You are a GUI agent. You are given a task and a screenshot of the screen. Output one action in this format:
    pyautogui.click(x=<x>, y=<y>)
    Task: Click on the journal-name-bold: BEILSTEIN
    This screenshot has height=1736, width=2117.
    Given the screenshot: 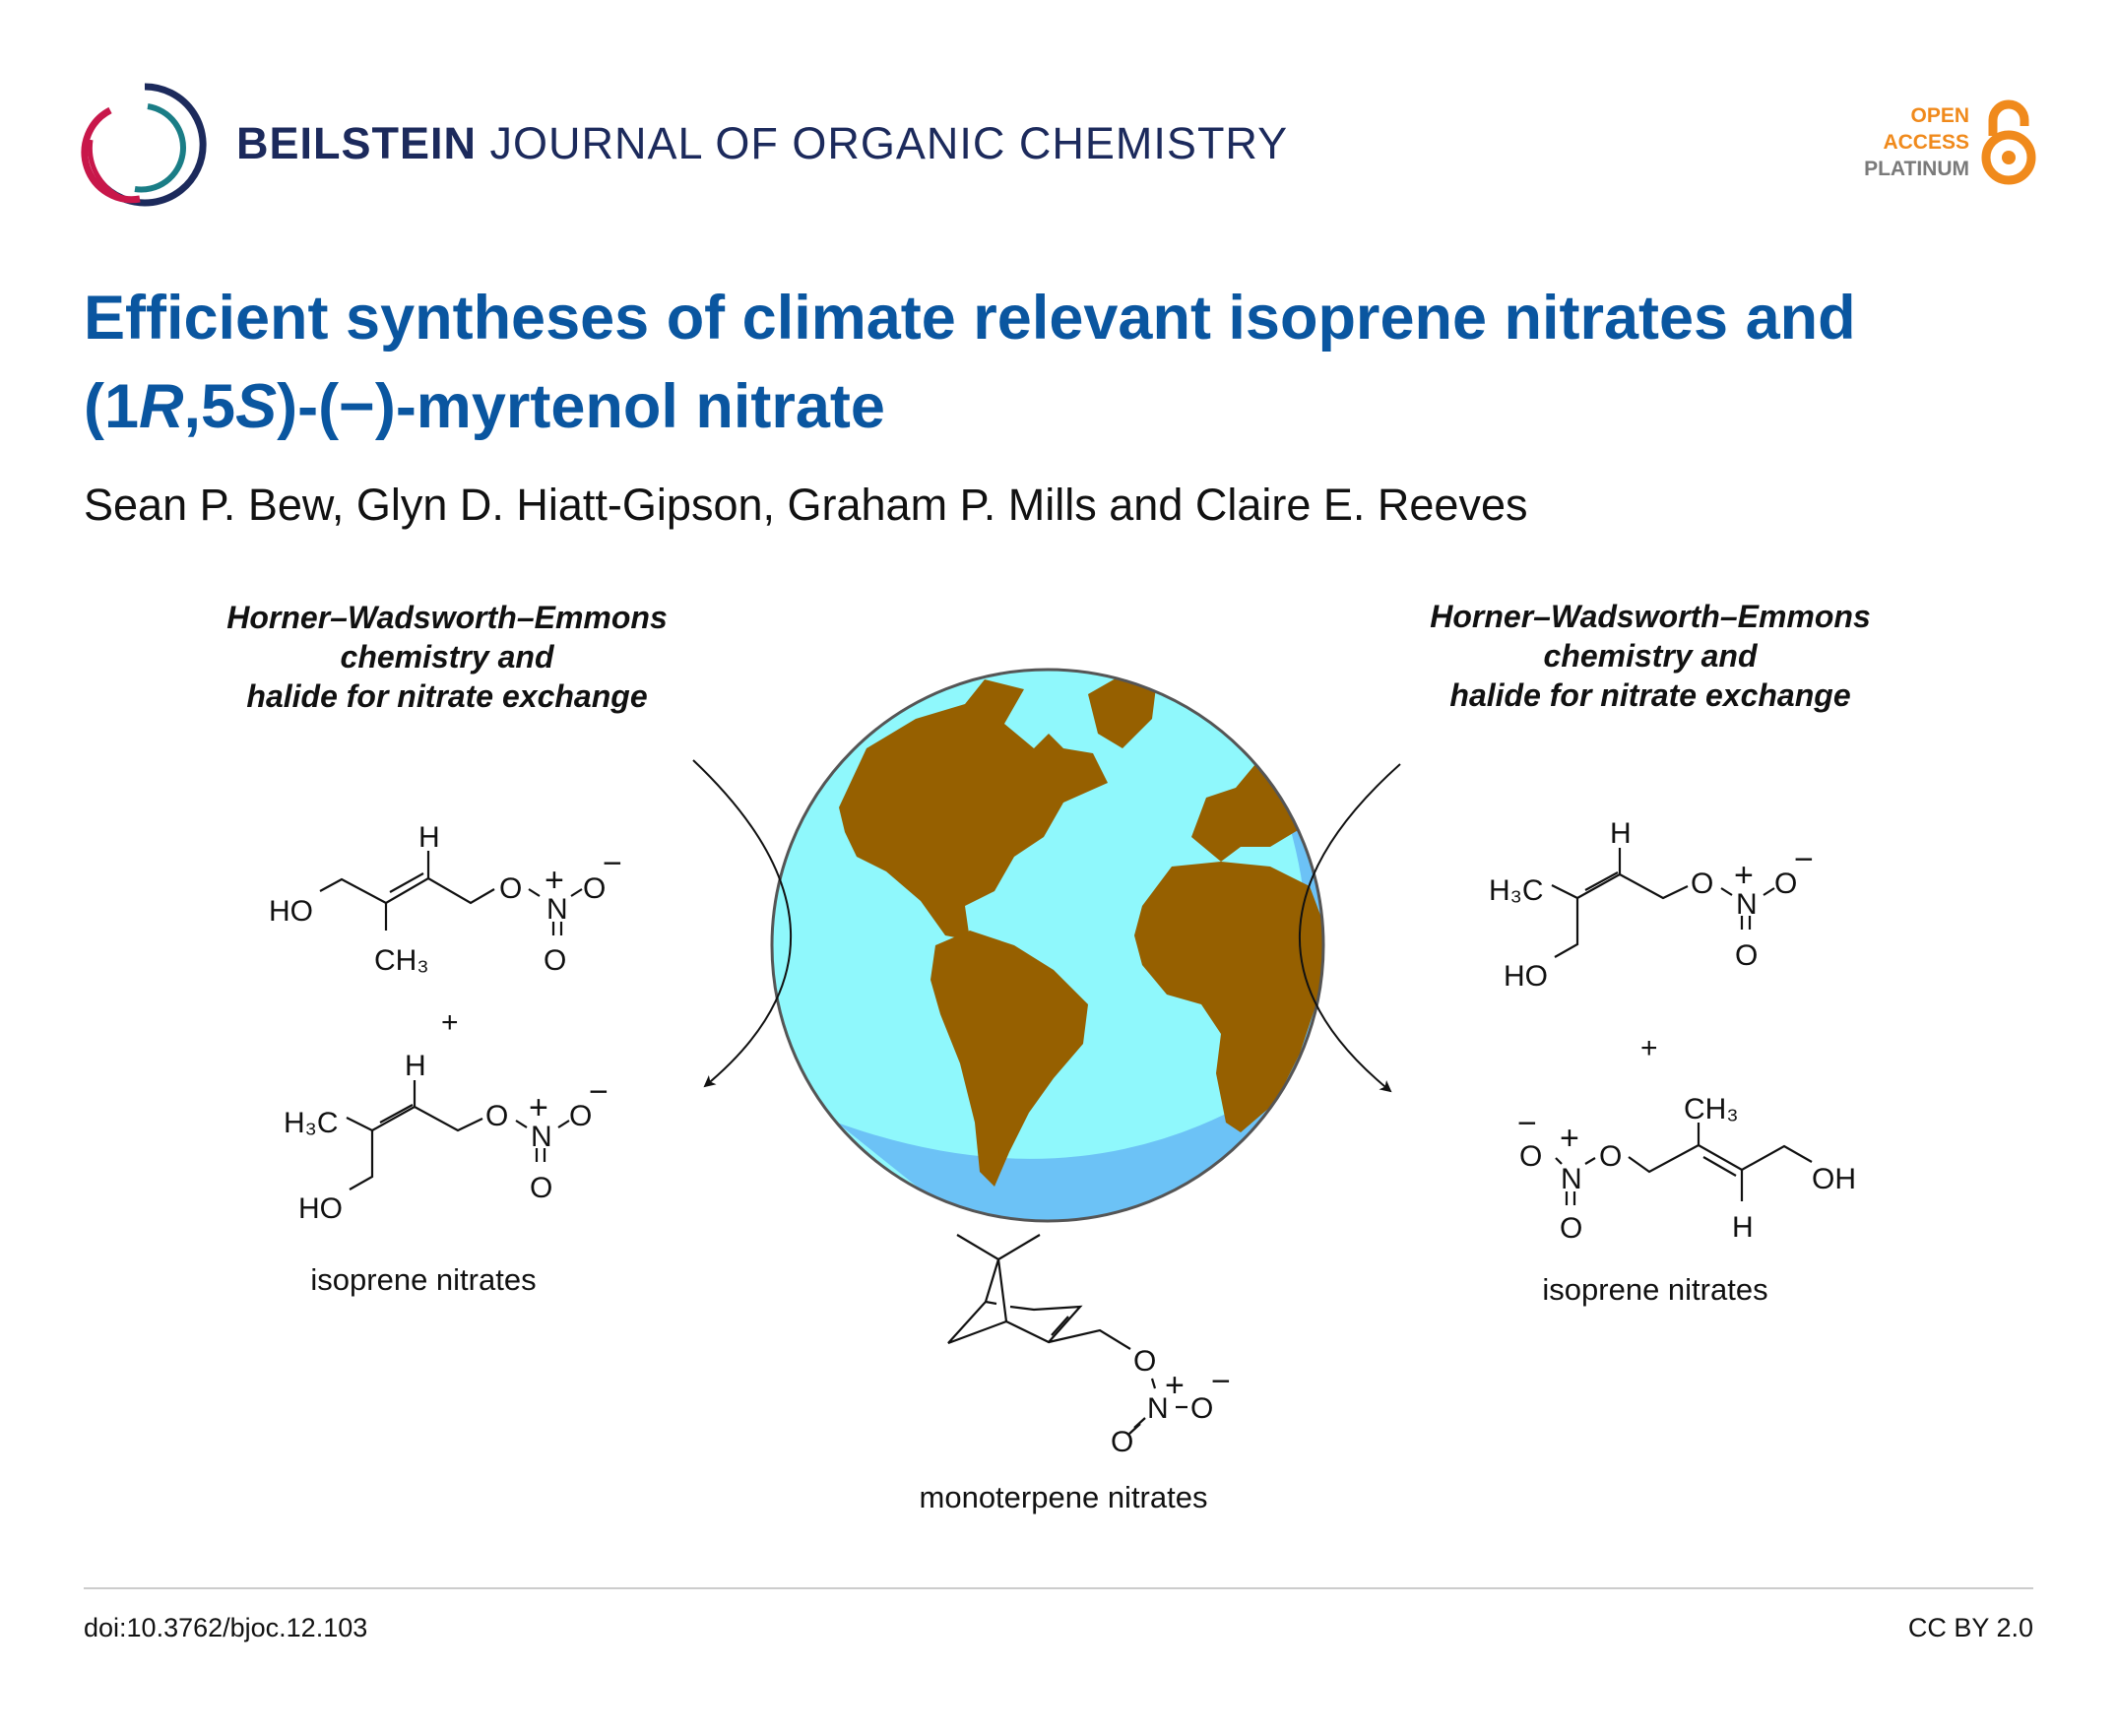 What is the action you would take?
    pyautogui.click(x=357, y=143)
    